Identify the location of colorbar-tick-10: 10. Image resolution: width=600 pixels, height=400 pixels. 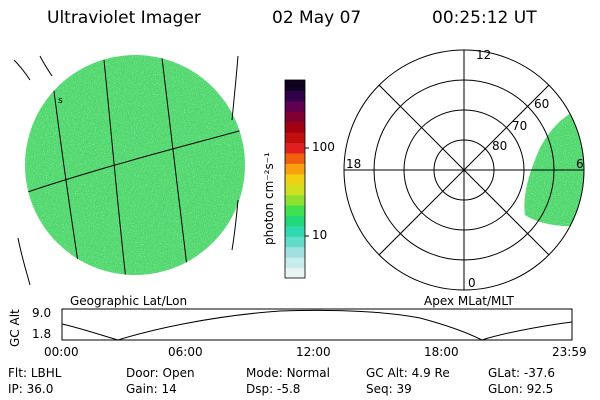
(320, 235).